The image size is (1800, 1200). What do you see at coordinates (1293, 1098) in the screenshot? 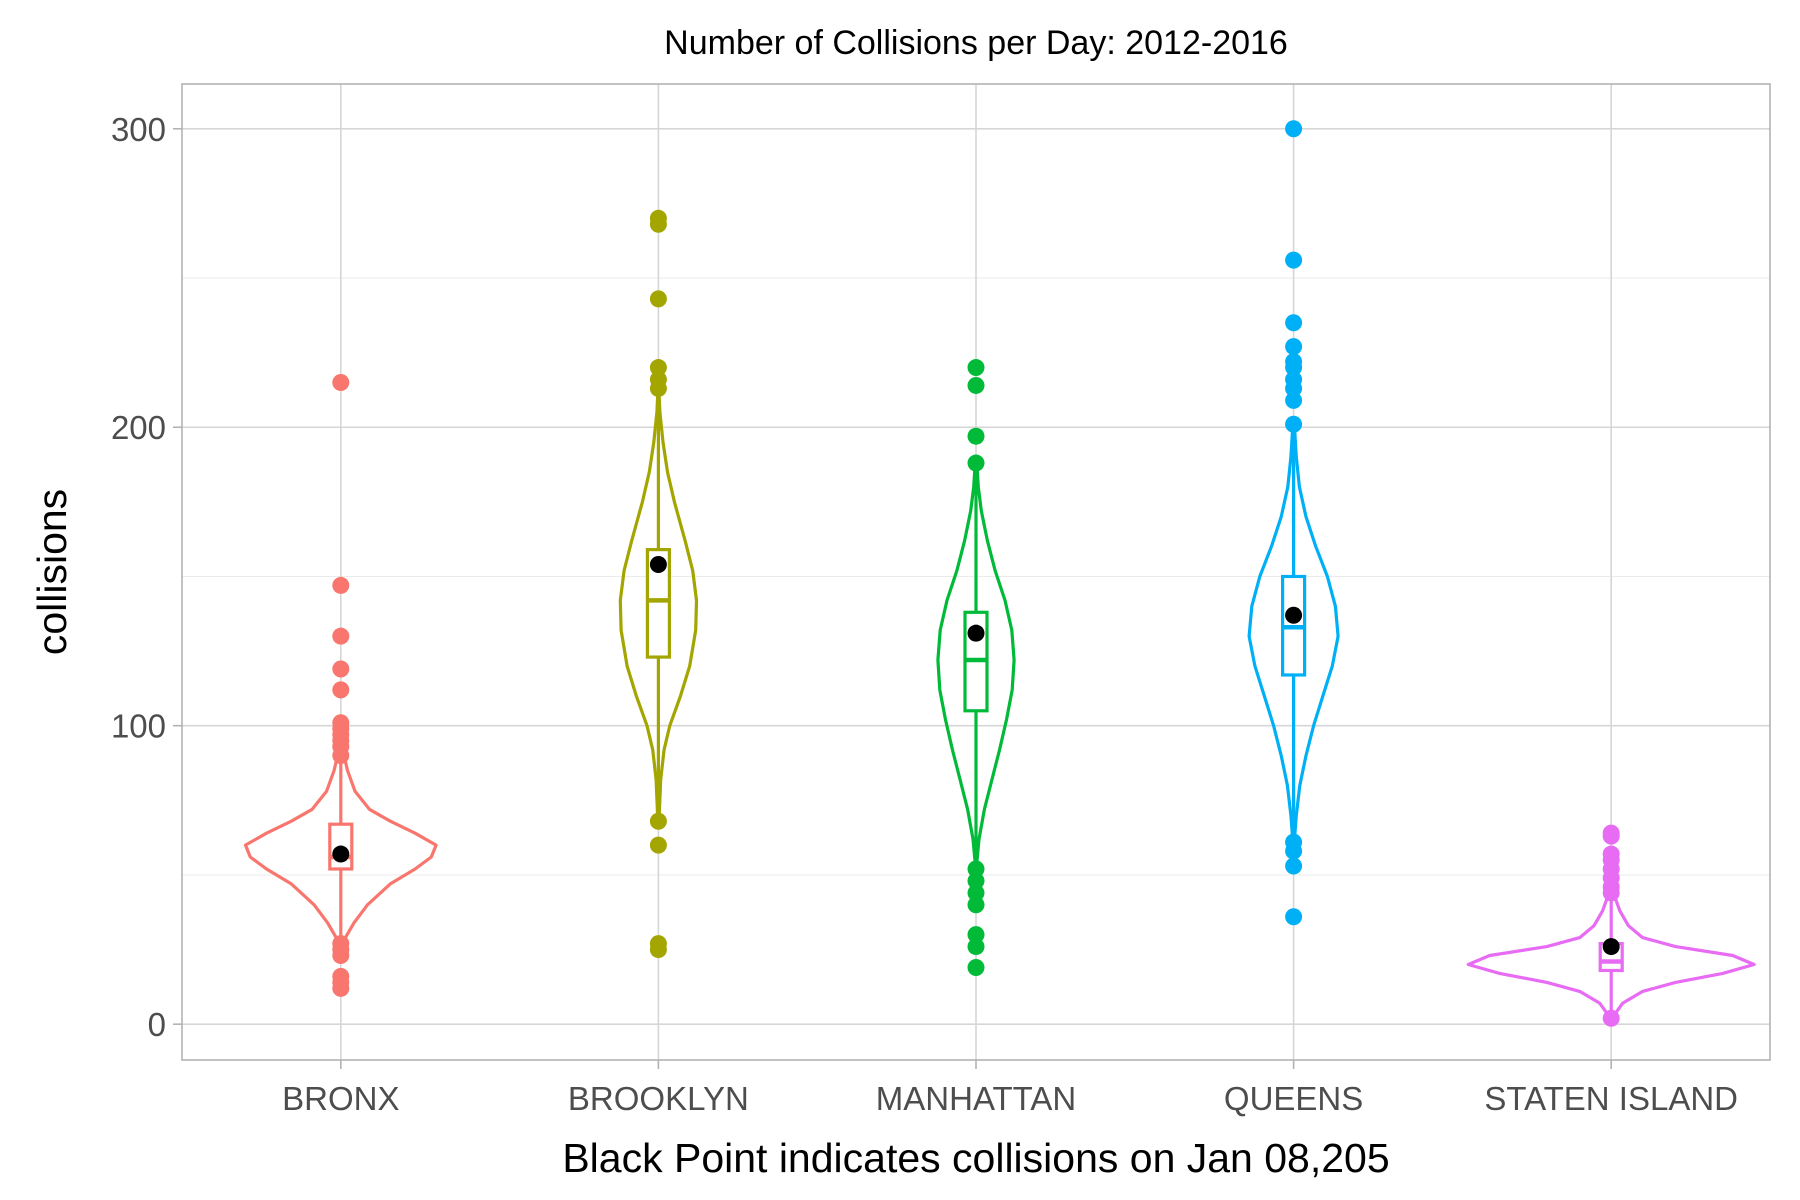
I see `x-tick-label: QUEENS` at bounding box center [1293, 1098].